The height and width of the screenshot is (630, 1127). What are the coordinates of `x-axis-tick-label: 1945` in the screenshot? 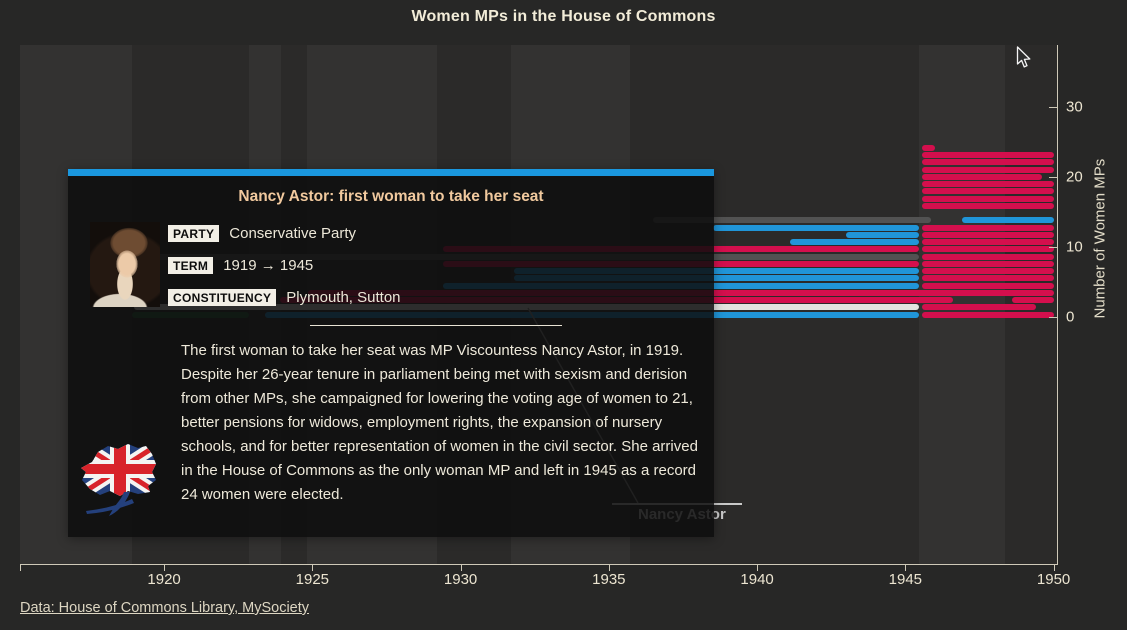 It's located at (905, 579).